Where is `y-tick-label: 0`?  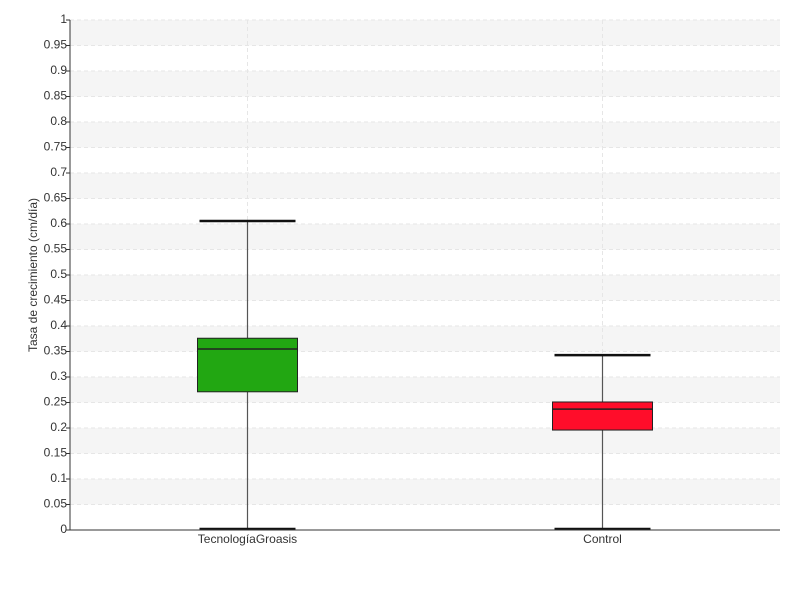
y-tick-label: 0 is located at coordinates (63, 529).